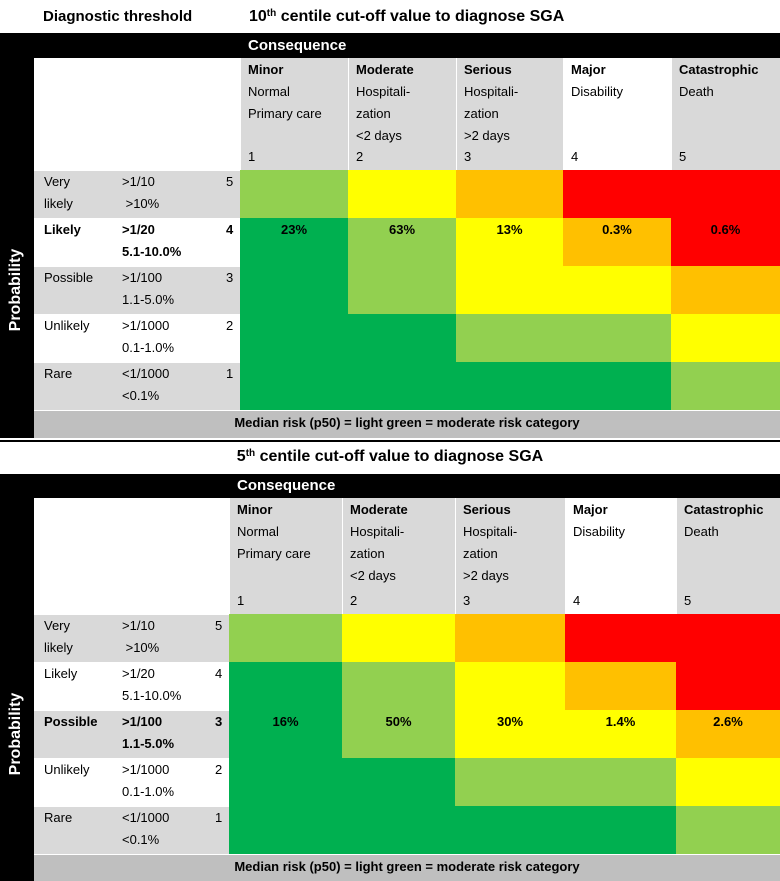  What do you see at coordinates (490, 531) in the screenshot?
I see `consequence-desc: Hospitali-` at bounding box center [490, 531].